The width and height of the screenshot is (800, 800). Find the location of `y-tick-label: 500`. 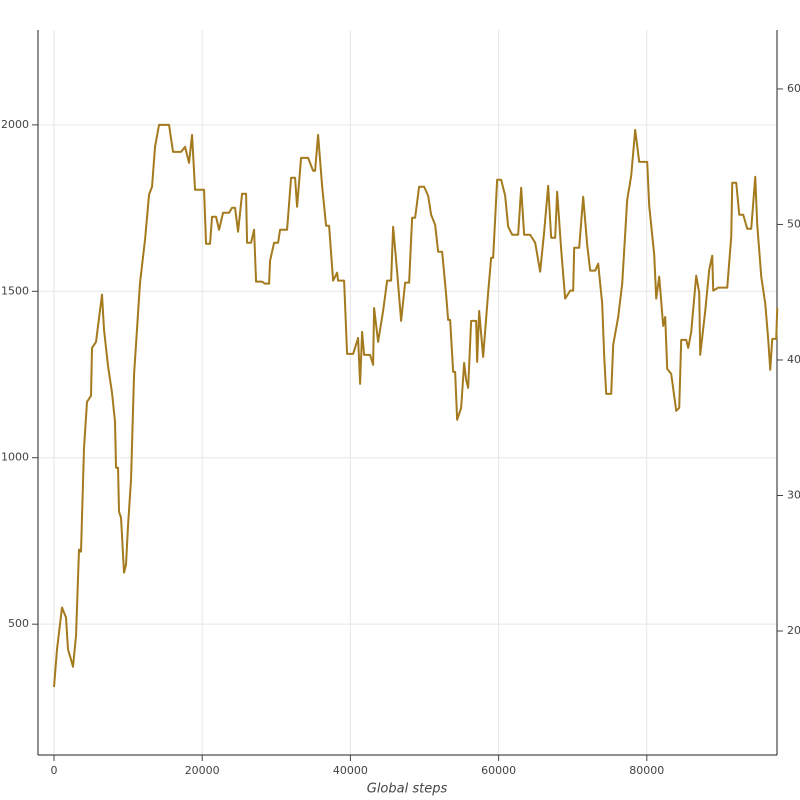

y-tick-label: 500 is located at coordinates (18, 623).